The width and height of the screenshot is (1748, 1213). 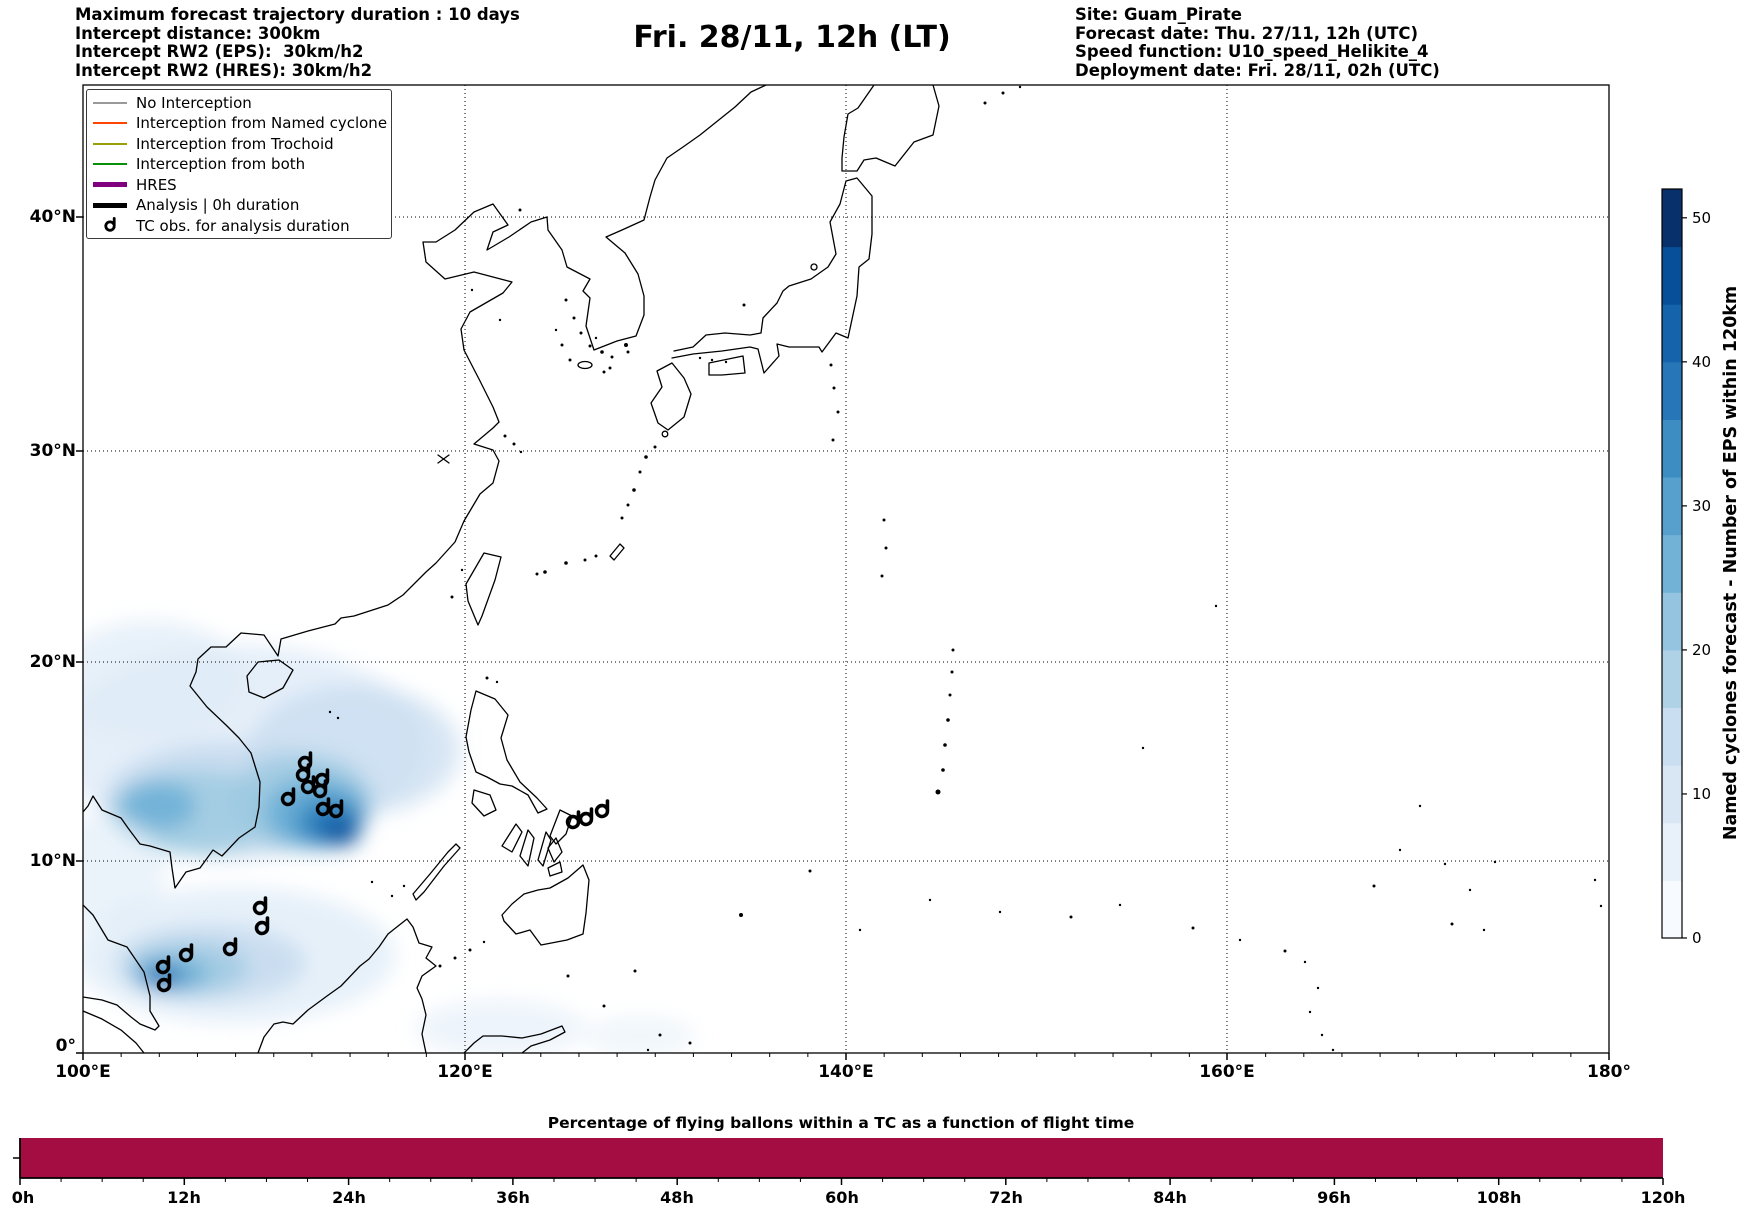 I want to click on map-x-tick-label: 120°E, so click(x=465, y=1072).